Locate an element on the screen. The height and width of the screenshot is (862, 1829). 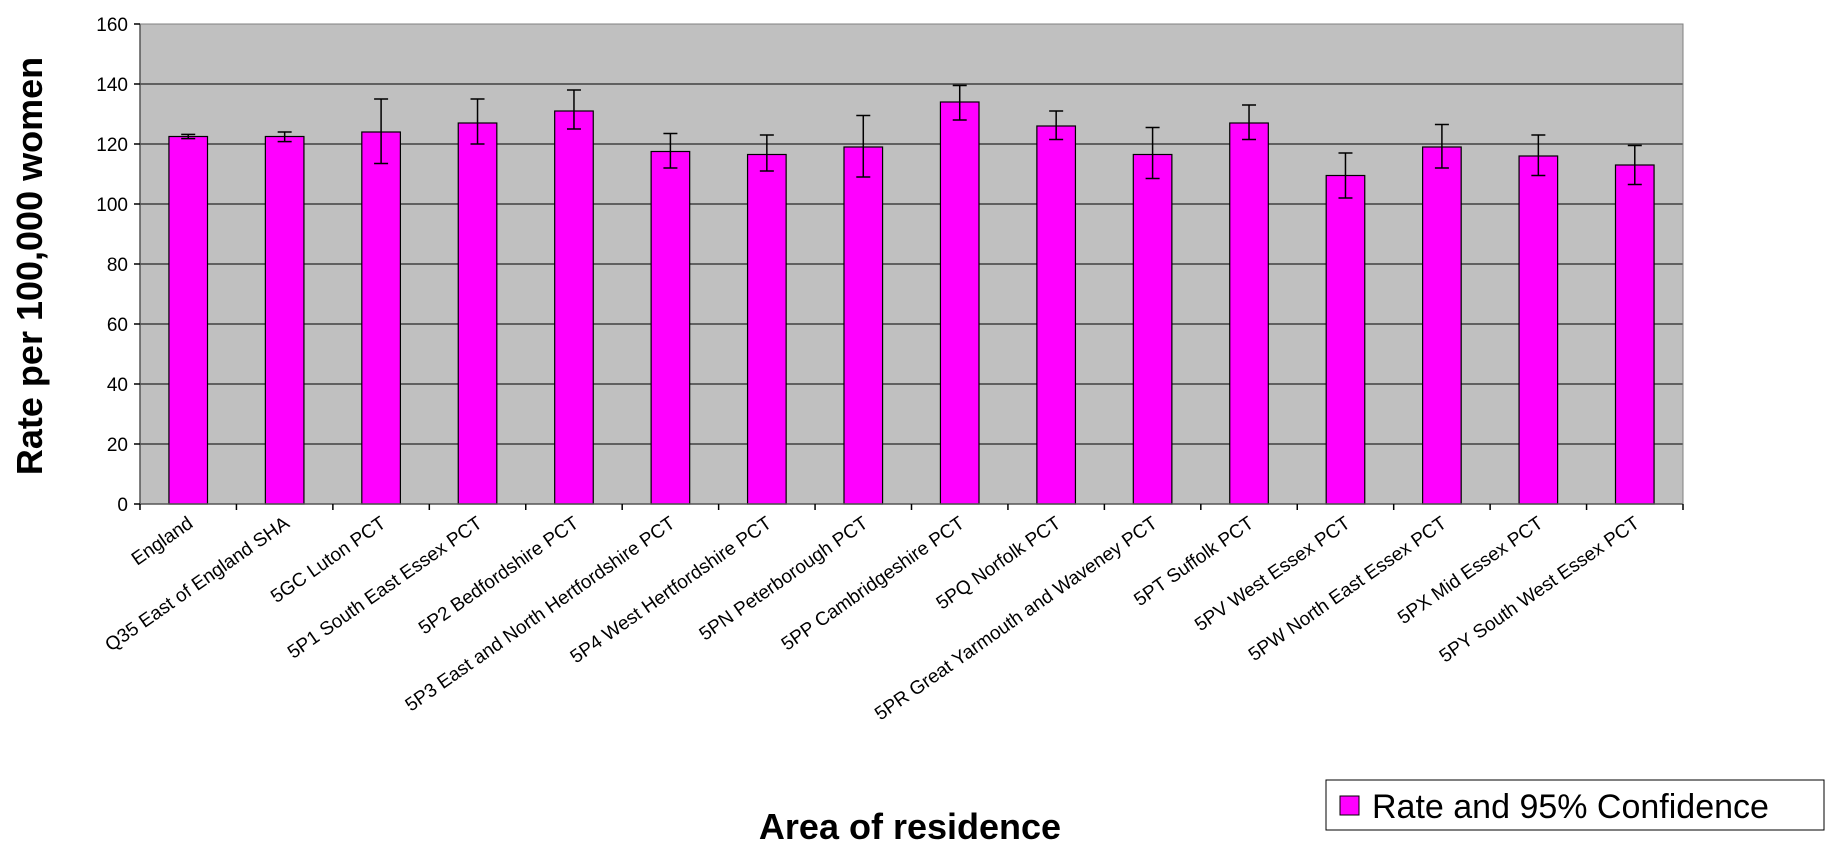
y-axis-title: Rate per 100,000 women is located at coordinates (29, 266).